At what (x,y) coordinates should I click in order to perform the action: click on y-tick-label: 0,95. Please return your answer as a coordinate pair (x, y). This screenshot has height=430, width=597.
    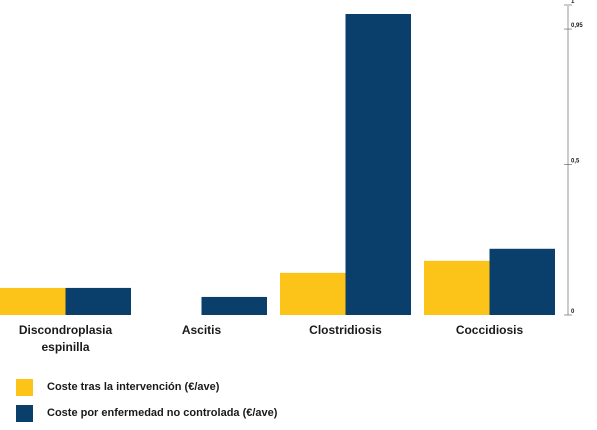
    Looking at the image, I should click on (577, 26).